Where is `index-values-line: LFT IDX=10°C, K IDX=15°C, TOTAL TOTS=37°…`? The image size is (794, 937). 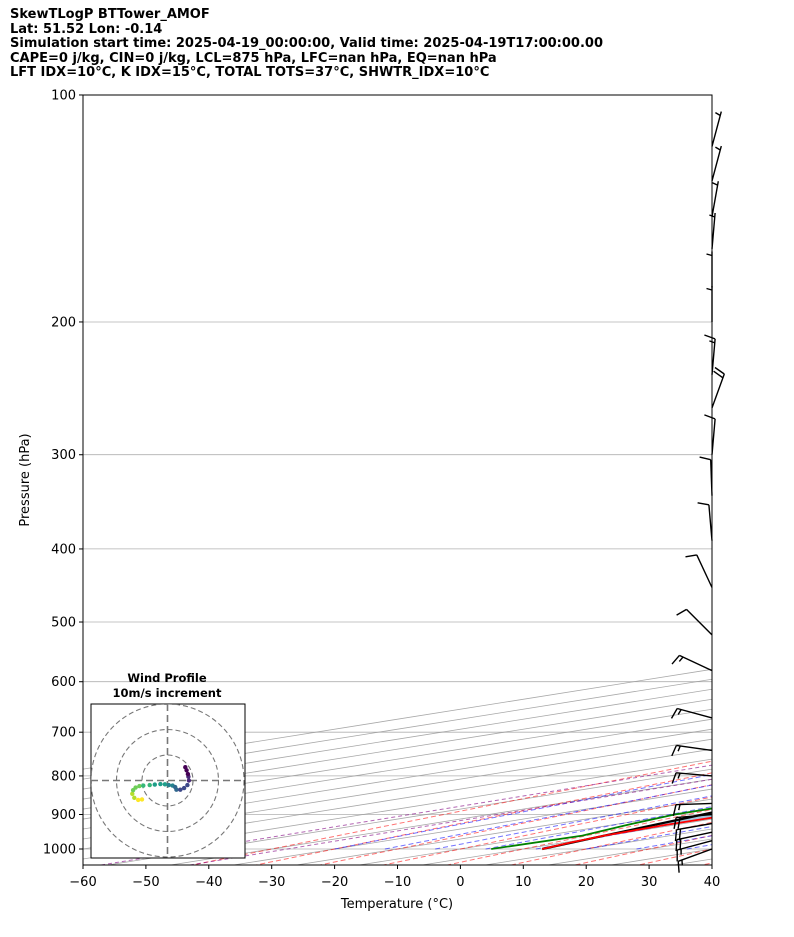 index-values-line: LFT IDX=10°C, K IDX=15°C, TOTAL TOTS=37°… is located at coordinates (250, 73).